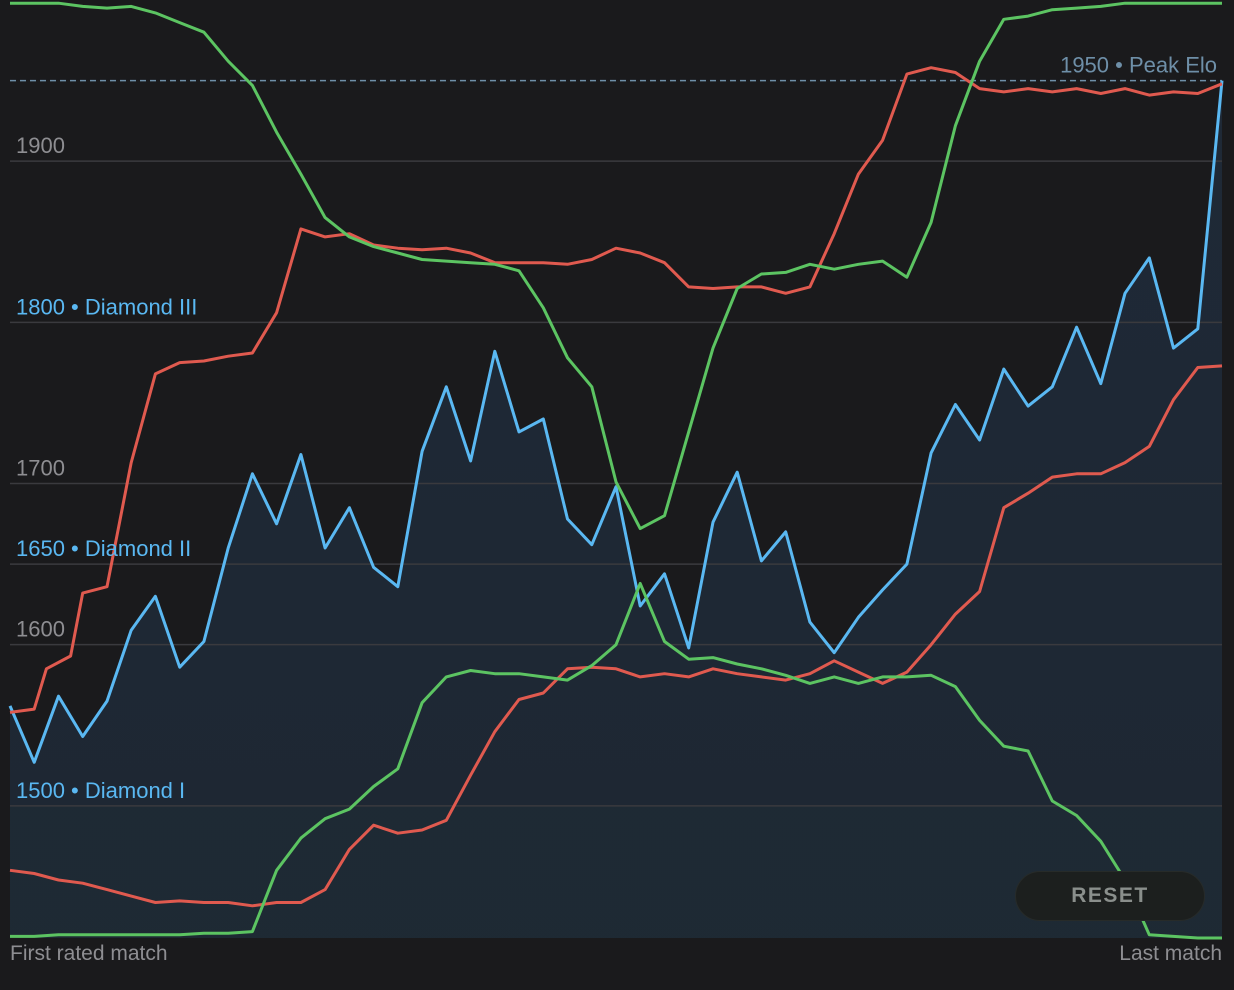 The image size is (1234, 990). What do you see at coordinates (40, 468) in the screenshot?
I see `y-tick-label: 1700` at bounding box center [40, 468].